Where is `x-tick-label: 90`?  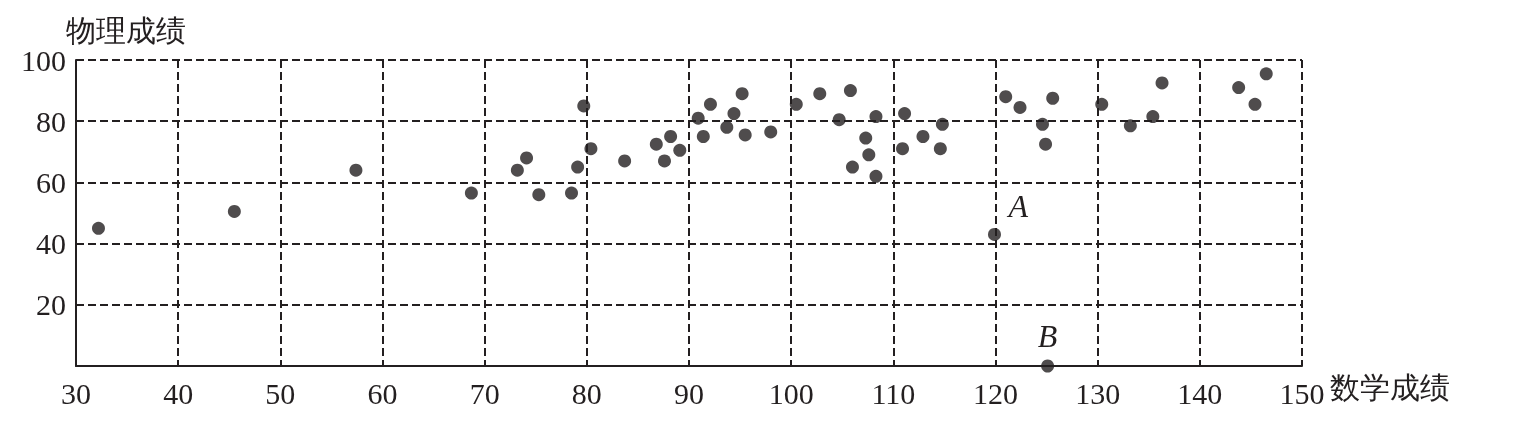 x-tick-label: 90 is located at coordinates (689, 393).